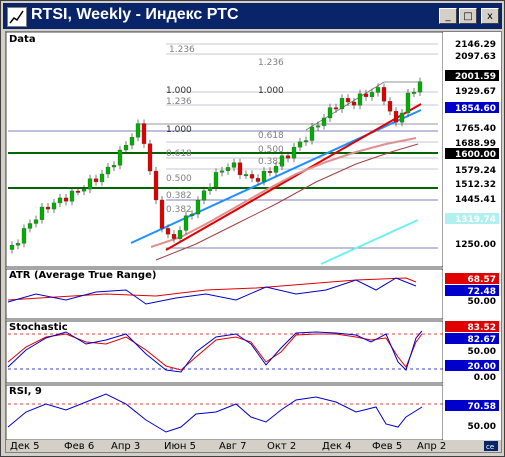 The width and height of the screenshot is (505, 457). What do you see at coordinates (17, 17) in the screenshot?
I see `chart-app-icon` at bounding box center [17, 17].